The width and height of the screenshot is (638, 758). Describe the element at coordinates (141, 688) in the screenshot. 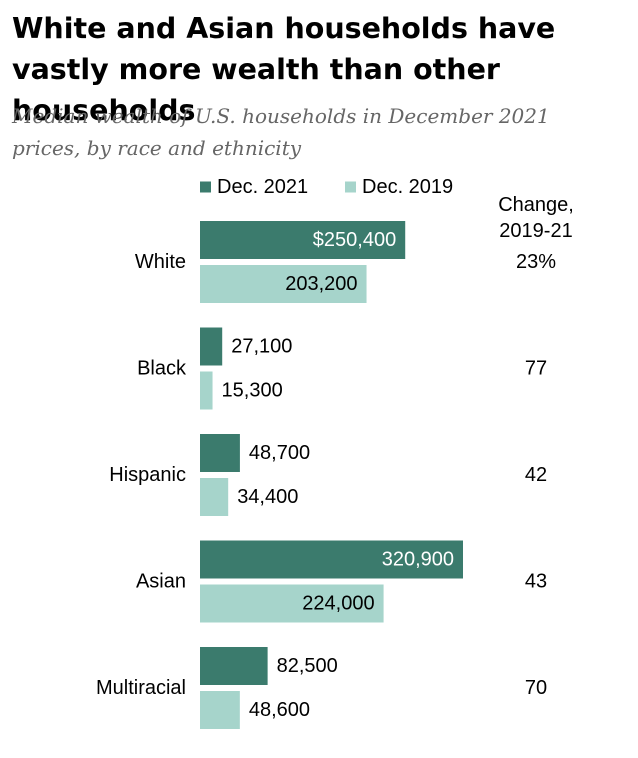

I see `category-label: Multiracial` at that location.